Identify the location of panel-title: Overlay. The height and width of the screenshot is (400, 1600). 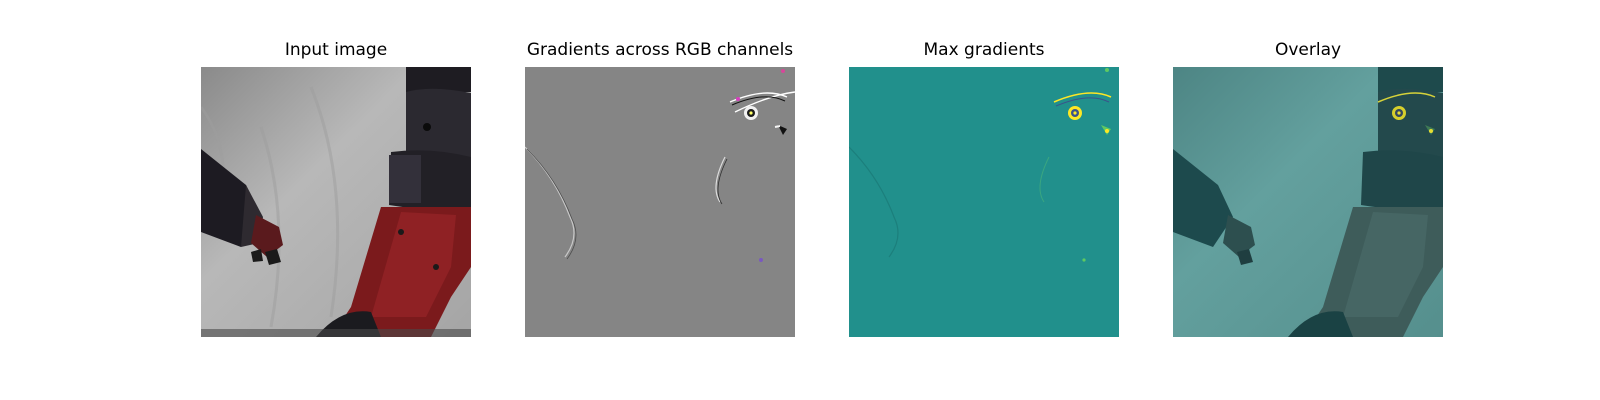
(1308, 50).